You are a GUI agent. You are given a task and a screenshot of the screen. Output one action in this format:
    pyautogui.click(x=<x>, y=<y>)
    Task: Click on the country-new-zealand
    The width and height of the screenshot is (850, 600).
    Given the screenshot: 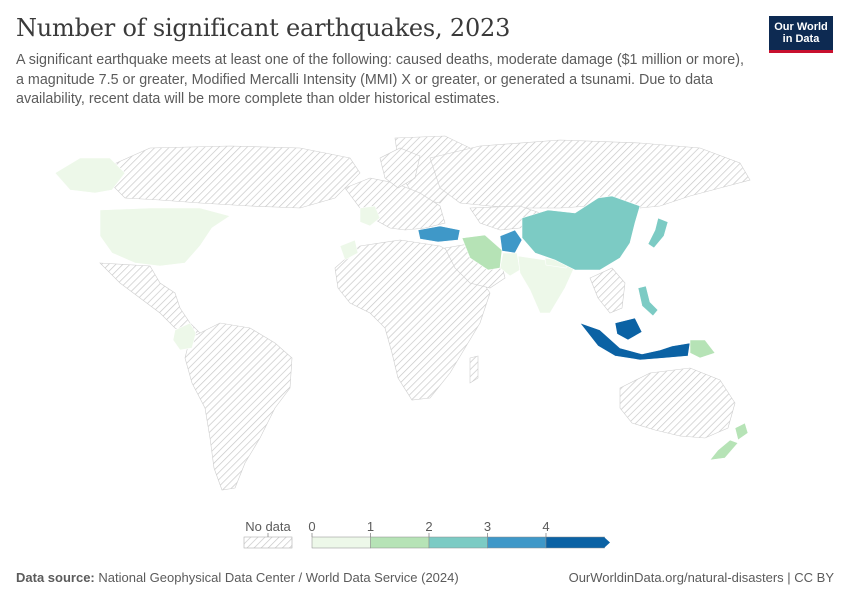 What is the action you would take?
    pyautogui.click(x=729, y=441)
    